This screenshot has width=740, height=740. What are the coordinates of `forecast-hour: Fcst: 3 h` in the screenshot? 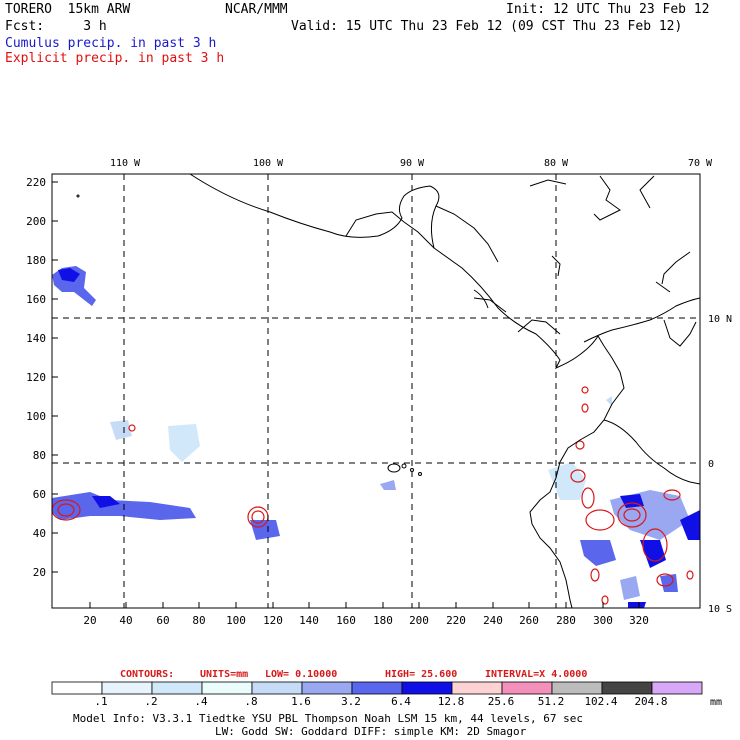 It's located at (56, 26).